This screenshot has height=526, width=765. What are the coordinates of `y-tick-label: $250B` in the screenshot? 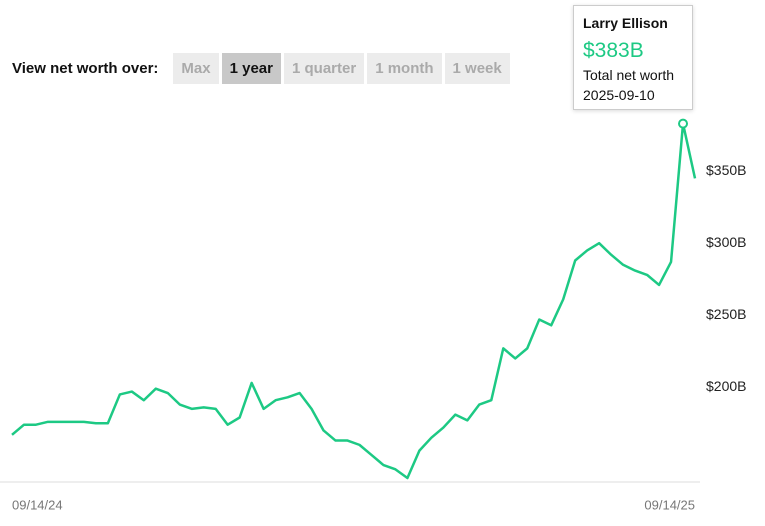 It's located at (726, 314).